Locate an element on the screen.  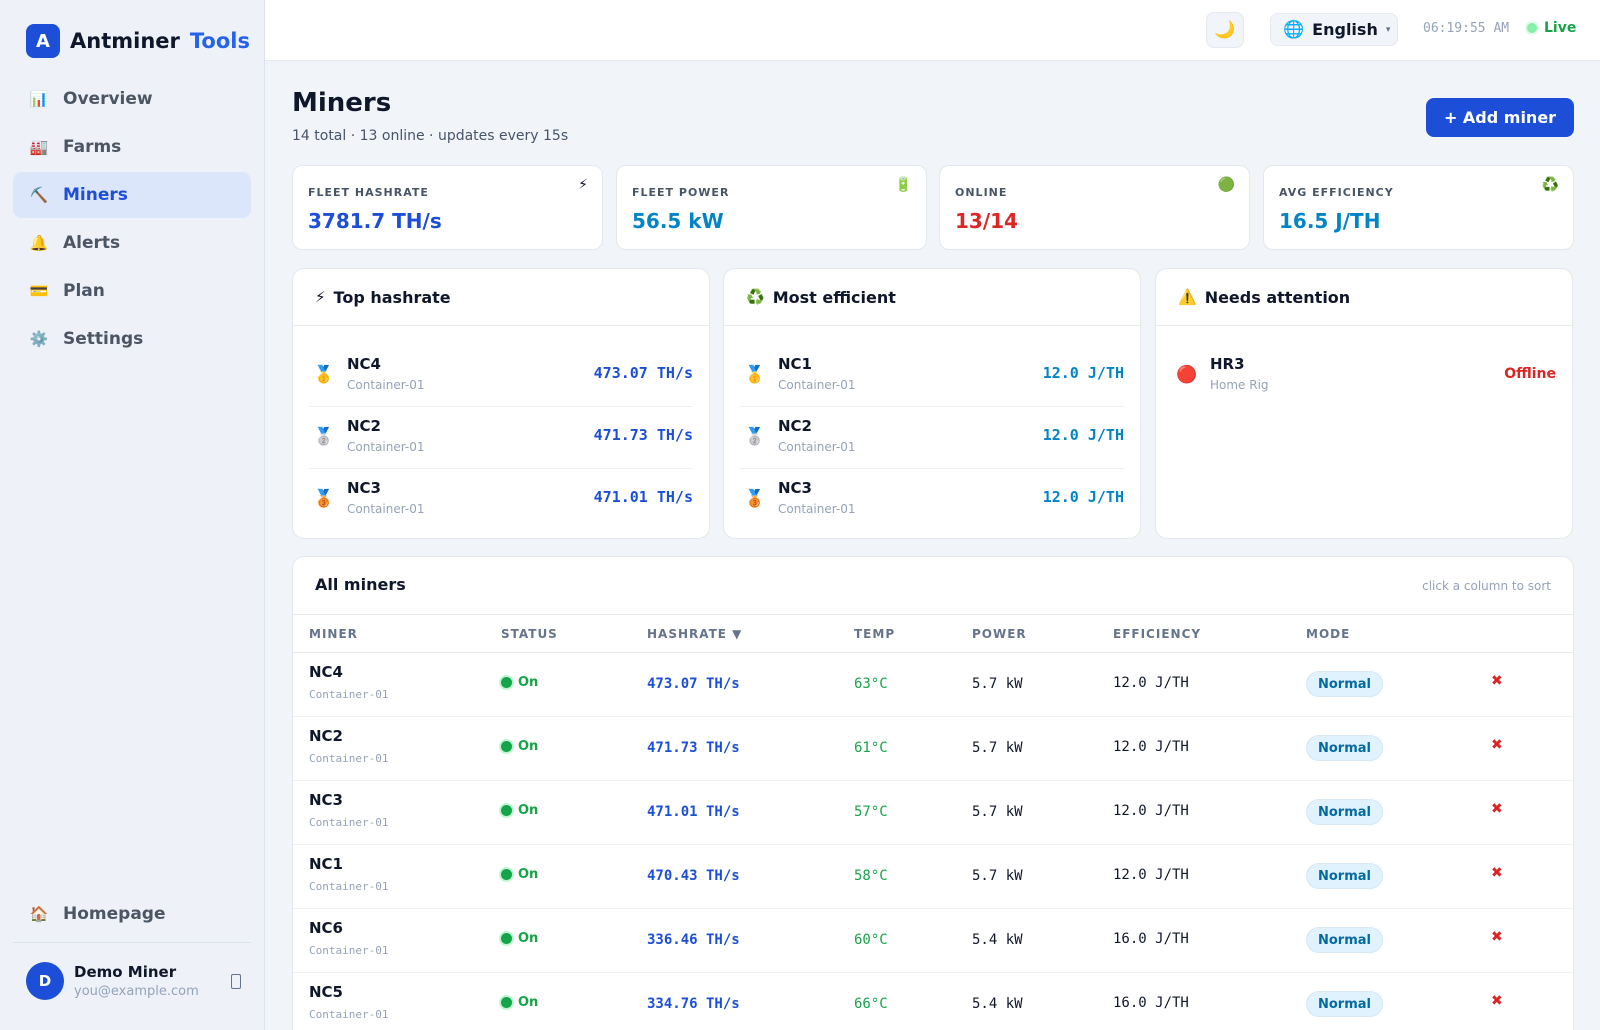
stat-value: 3781.7 TH/s is located at coordinates (375, 221).